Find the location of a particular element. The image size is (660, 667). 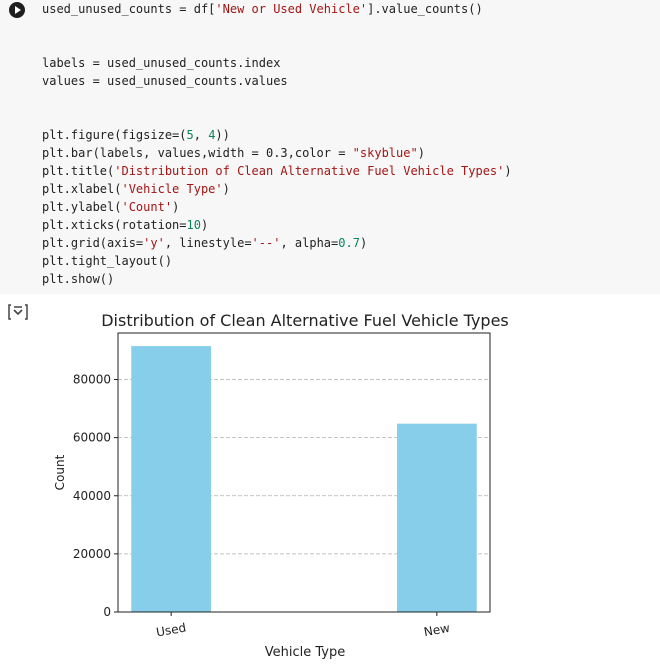

output-toggle-icon is located at coordinates (18, 312).